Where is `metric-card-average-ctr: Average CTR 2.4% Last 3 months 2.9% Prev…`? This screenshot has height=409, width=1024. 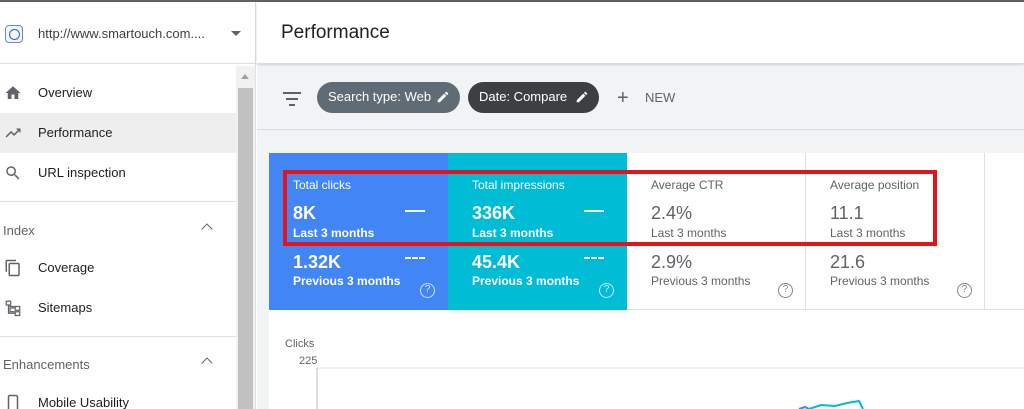
metric-card-average-ctr: Average CTR 2.4% Last 3 months 2.9% Prev… is located at coordinates (716, 231).